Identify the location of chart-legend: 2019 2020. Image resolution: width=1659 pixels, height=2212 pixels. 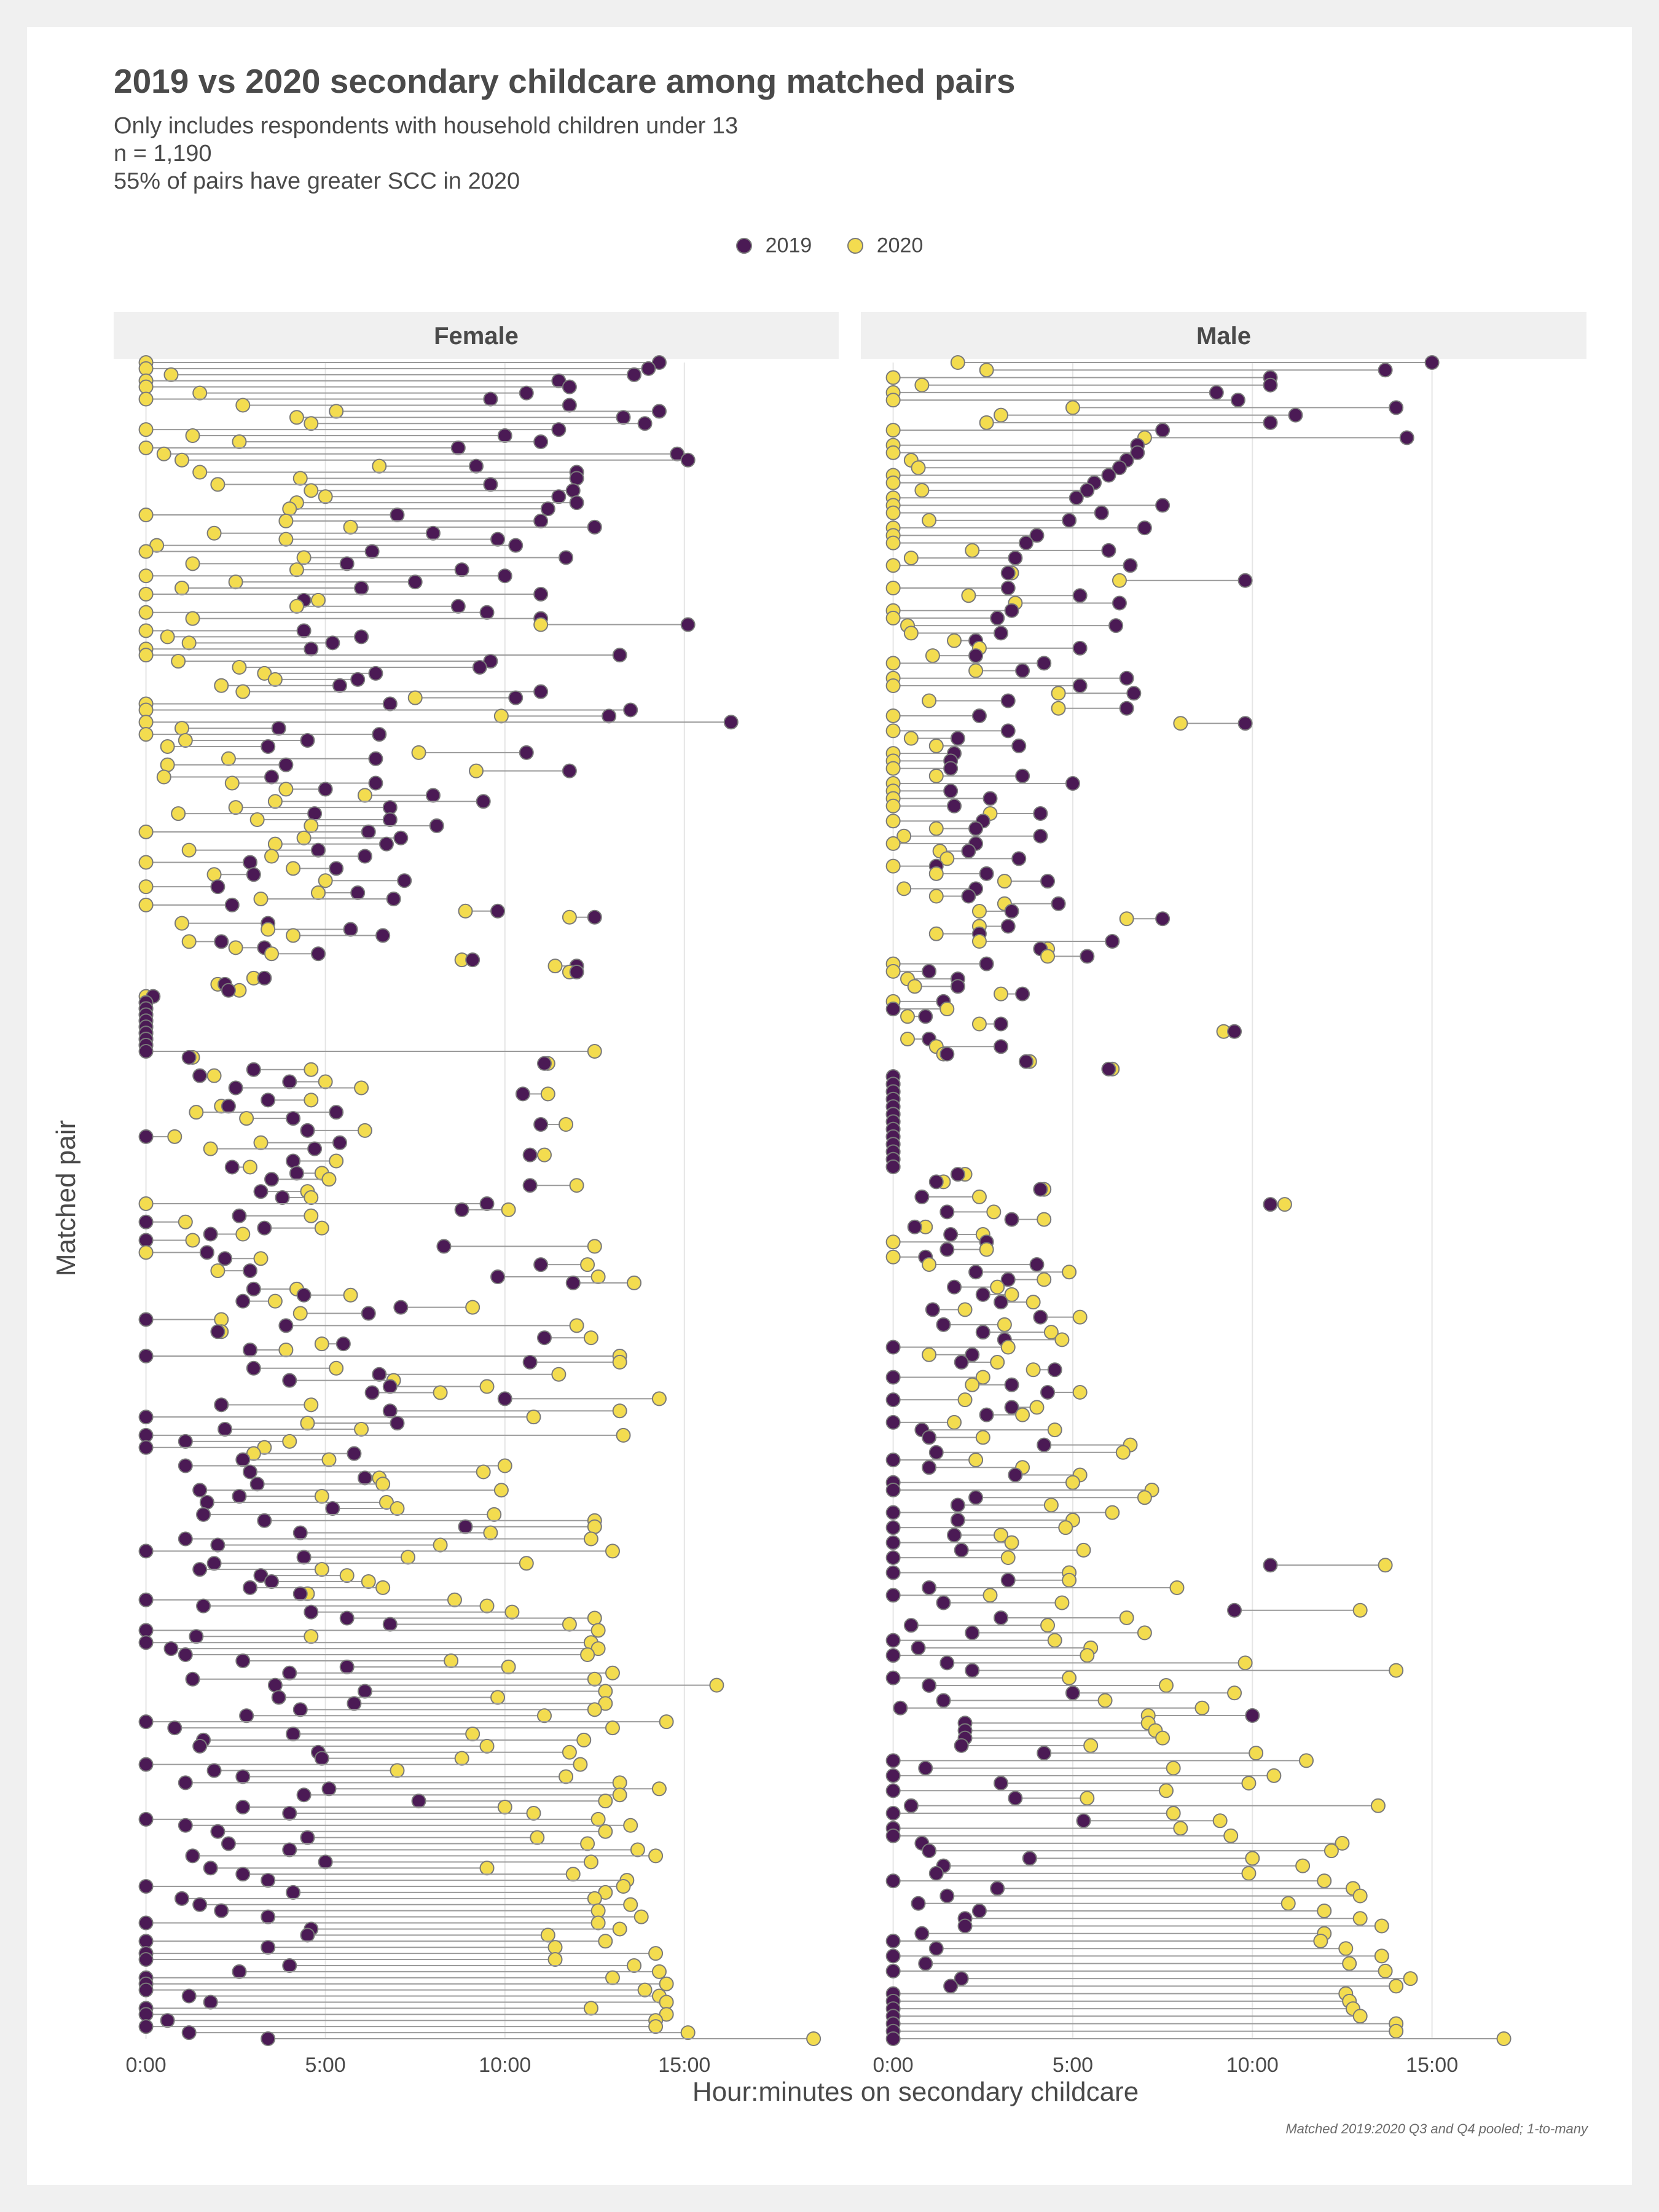
(829, 244).